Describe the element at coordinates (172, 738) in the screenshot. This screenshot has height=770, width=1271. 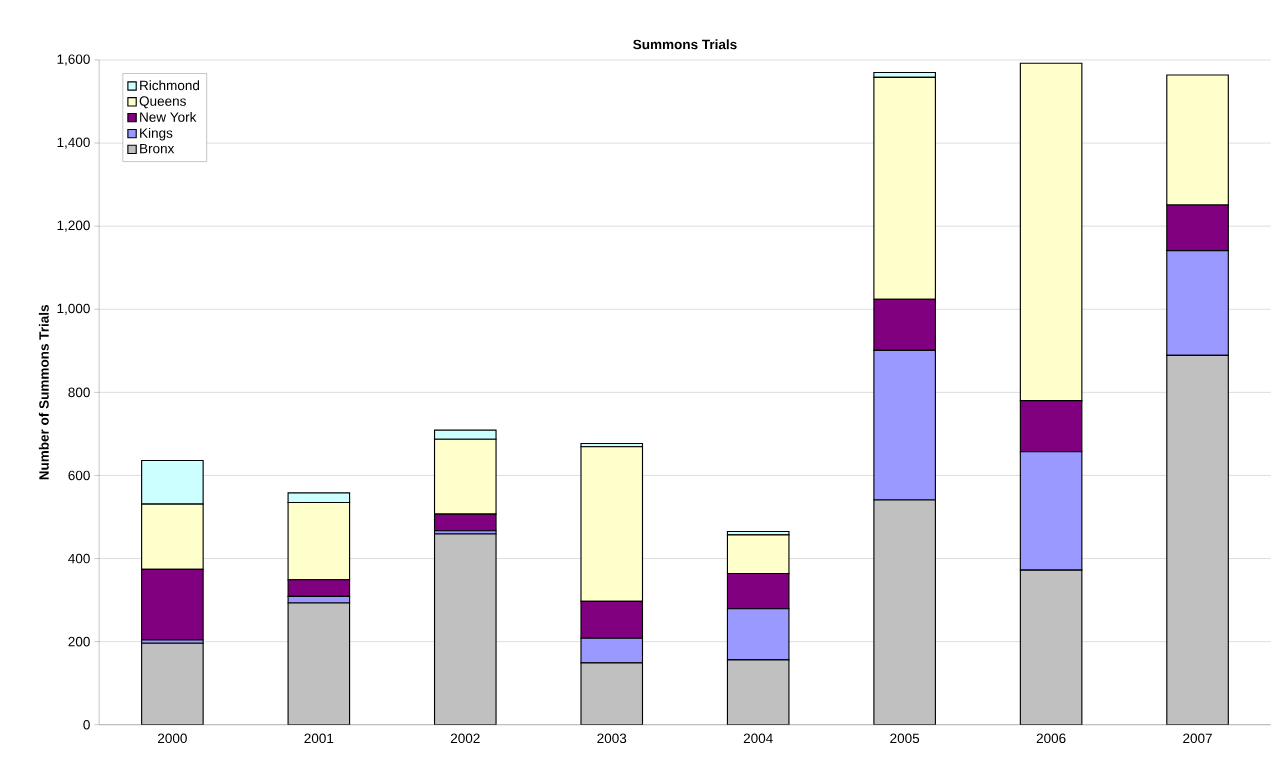
I see `x-tick-label: 2000` at that location.